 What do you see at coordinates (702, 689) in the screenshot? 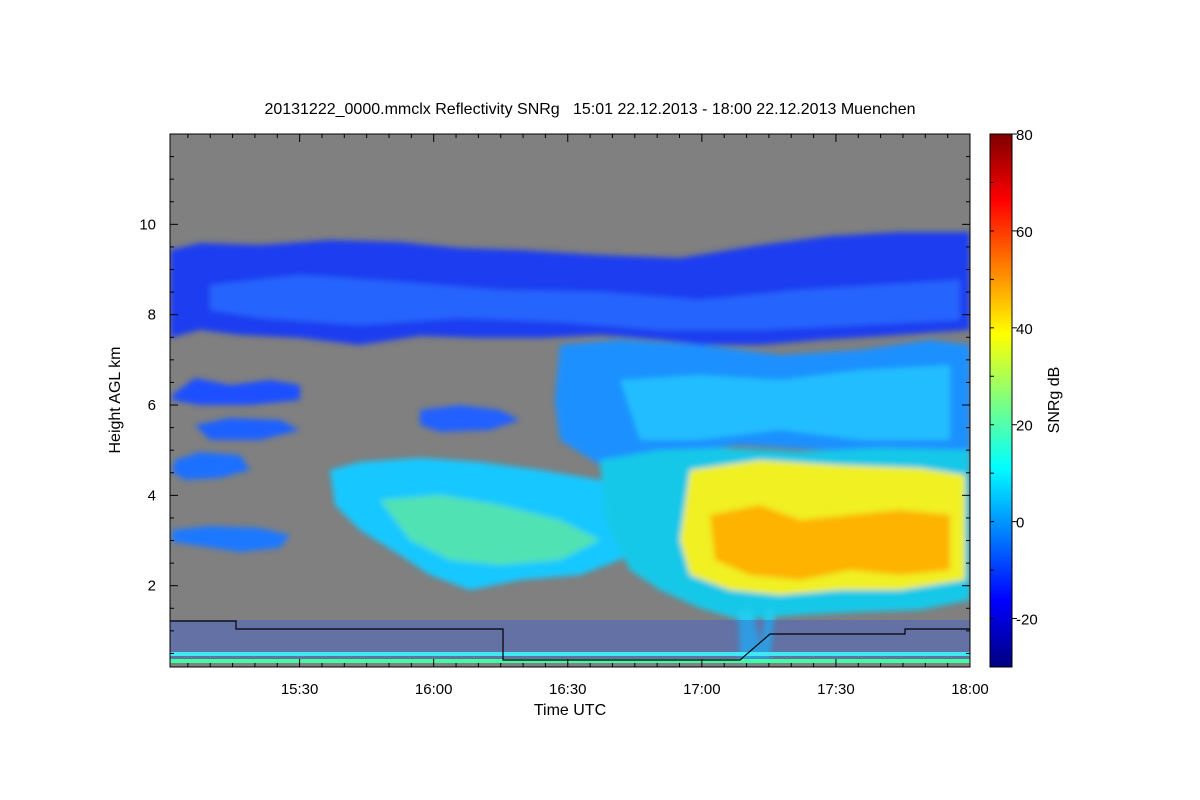
I see `x-tick-label: 17:00` at bounding box center [702, 689].